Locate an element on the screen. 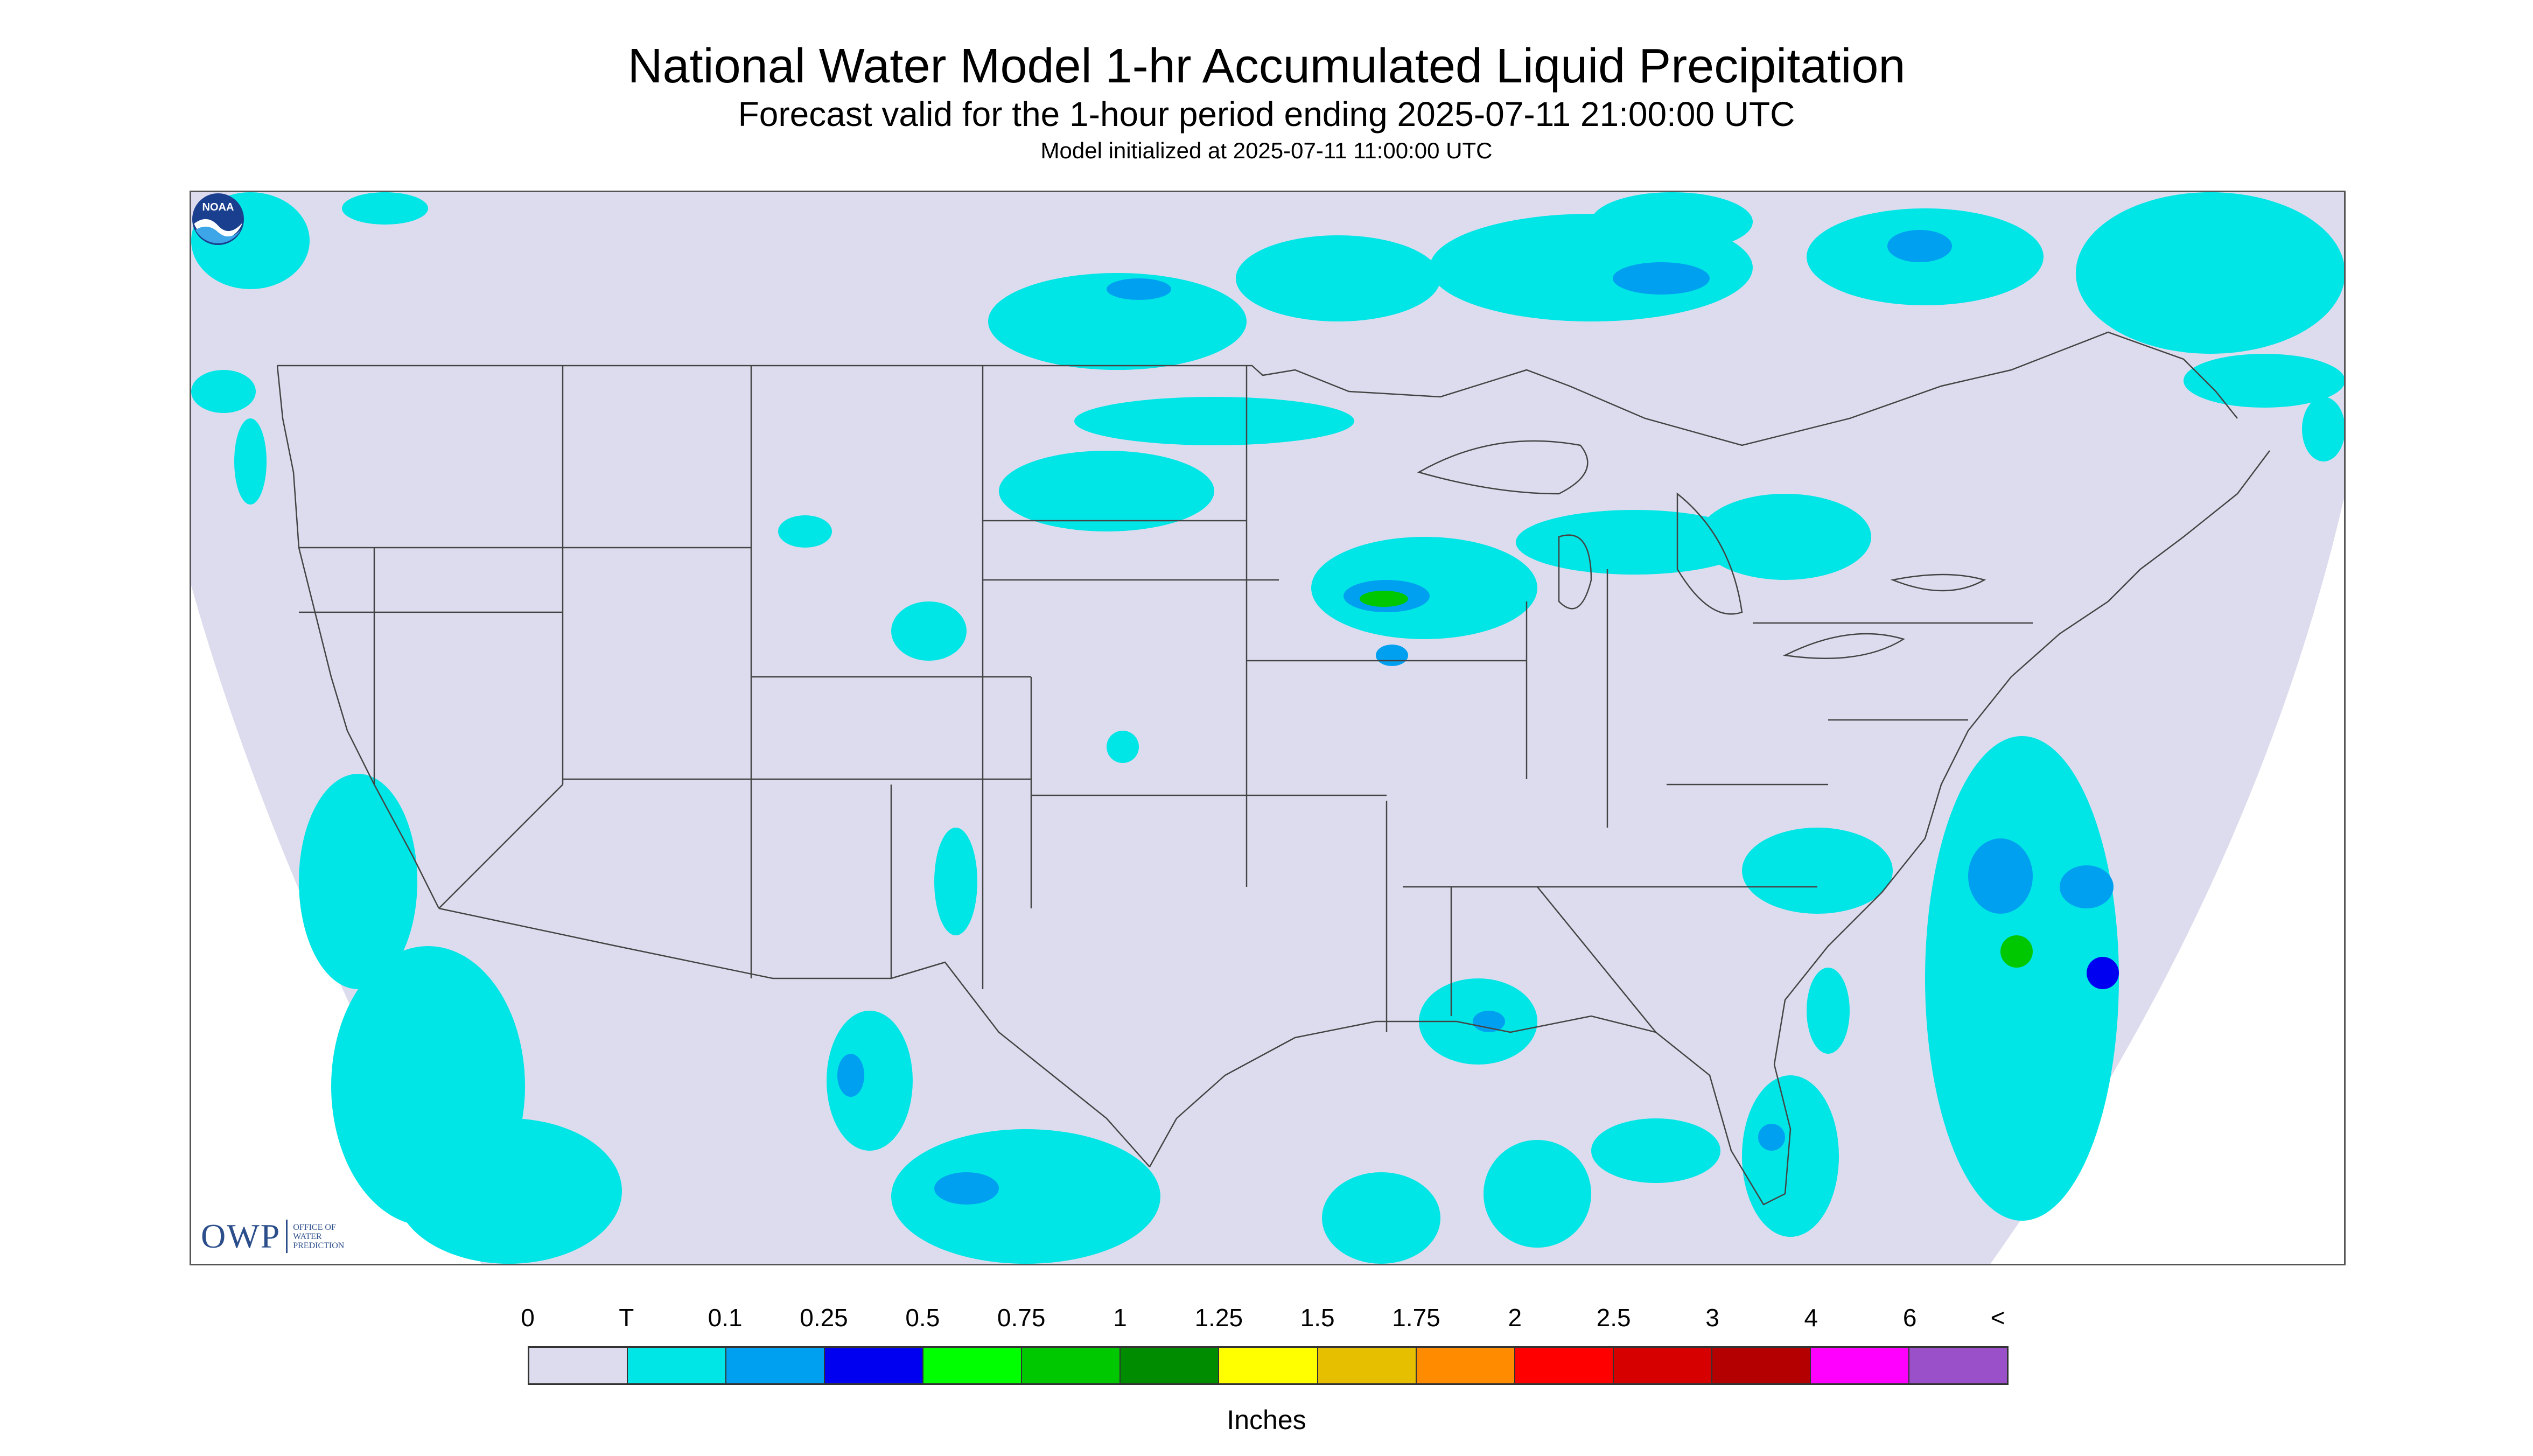 The image size is (2533, 1456). legend-tick-label: 1 is located at coordinates (1120, 1318).